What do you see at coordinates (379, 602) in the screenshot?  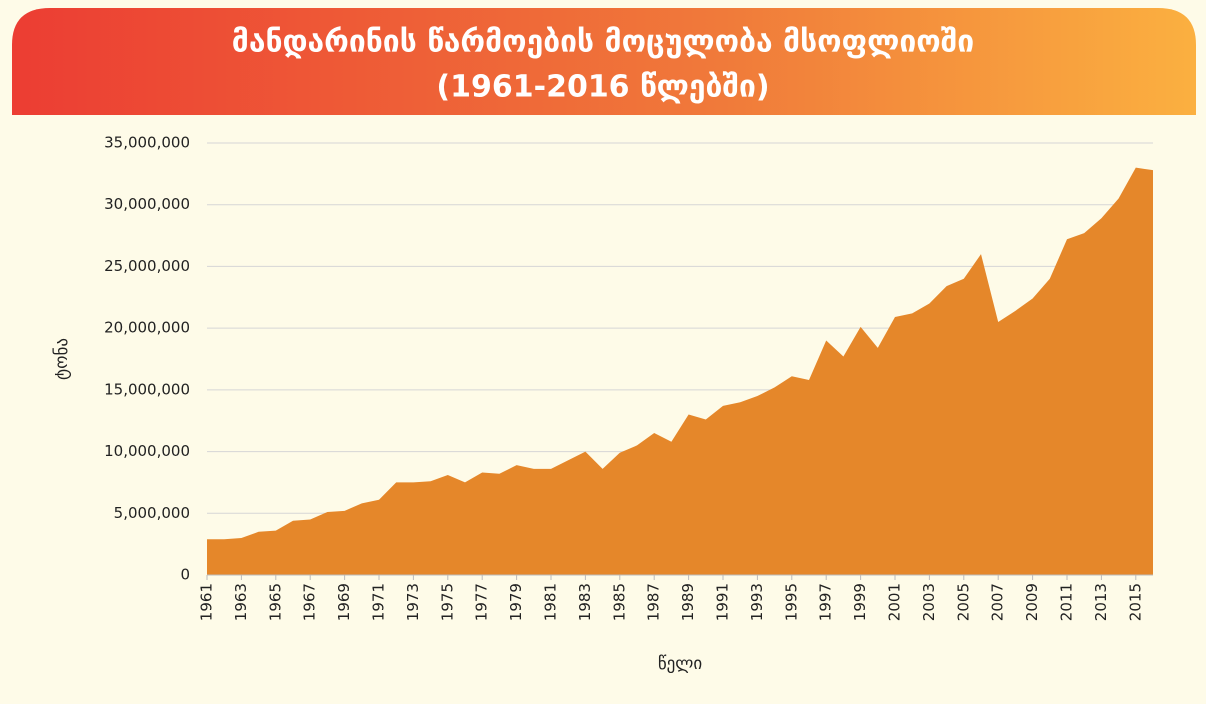 I see `x-tick-label: 1971` at bounding box center [379, 602].